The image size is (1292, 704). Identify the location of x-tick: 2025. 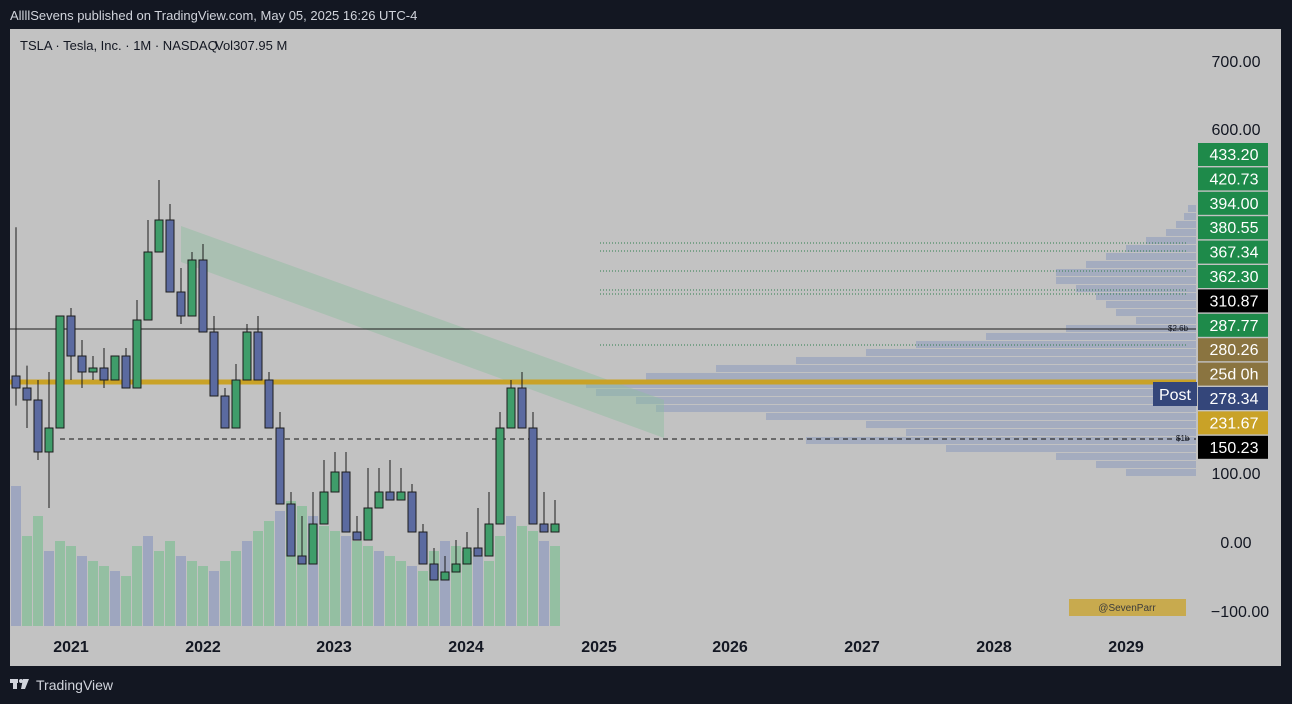
(599, 647).